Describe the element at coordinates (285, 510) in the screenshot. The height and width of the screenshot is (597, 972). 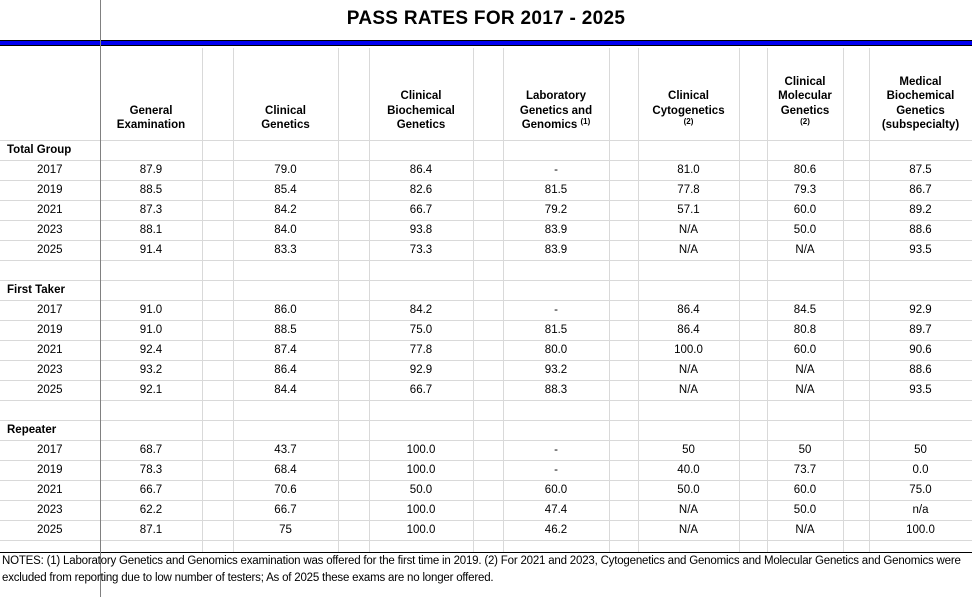
I see `value-cell: 66.7` at that location.